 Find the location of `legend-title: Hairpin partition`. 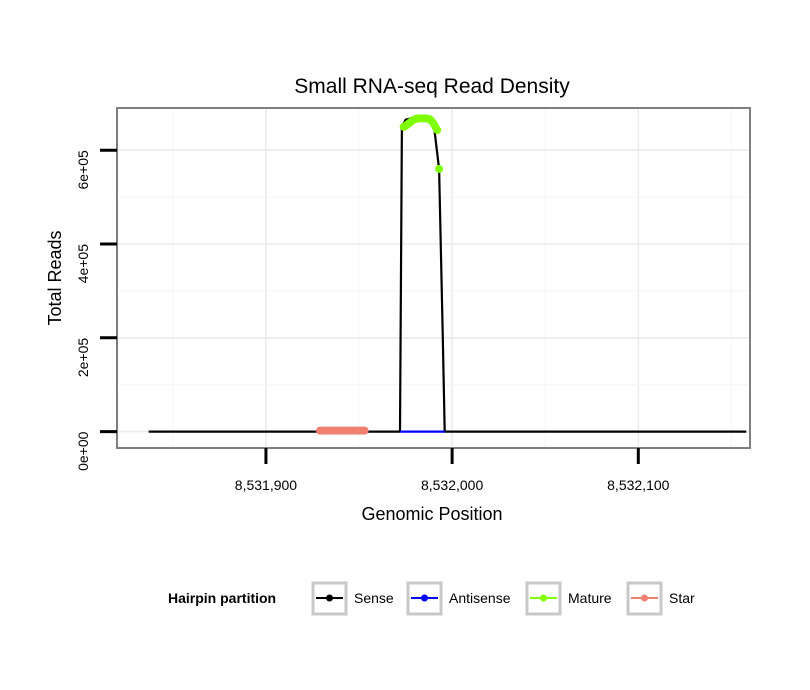

legend-title: Hairpin partition is located at coordinates (222, 598).